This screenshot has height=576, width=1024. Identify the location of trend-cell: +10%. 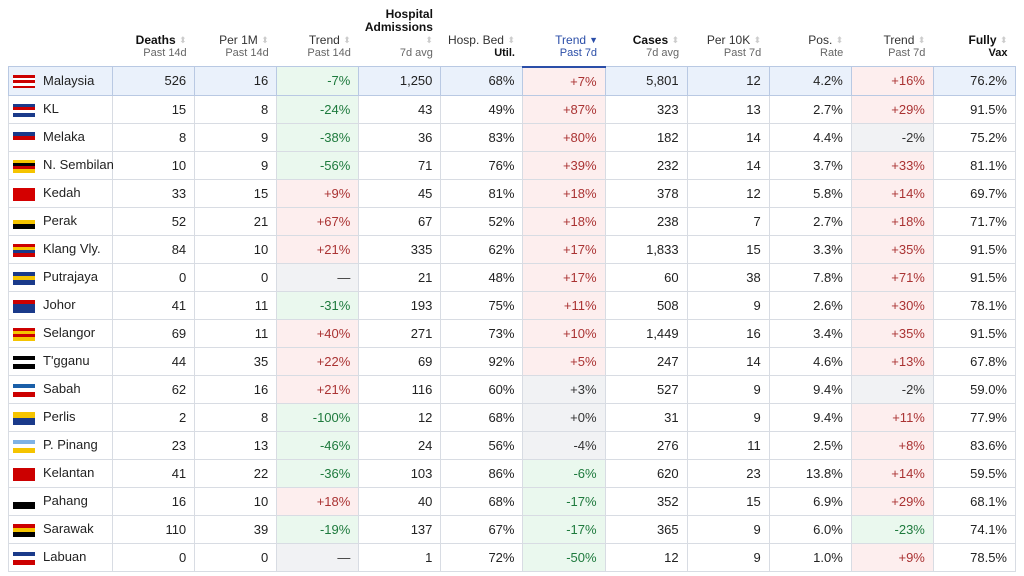
(564, 333).